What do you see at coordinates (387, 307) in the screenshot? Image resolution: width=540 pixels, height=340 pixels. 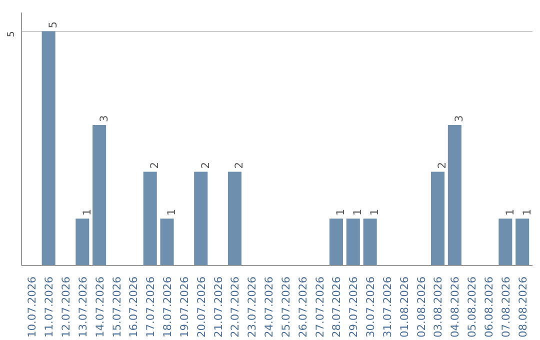 I see `x-tick-label: 31.07.2026` at bounding box center [387, 307].